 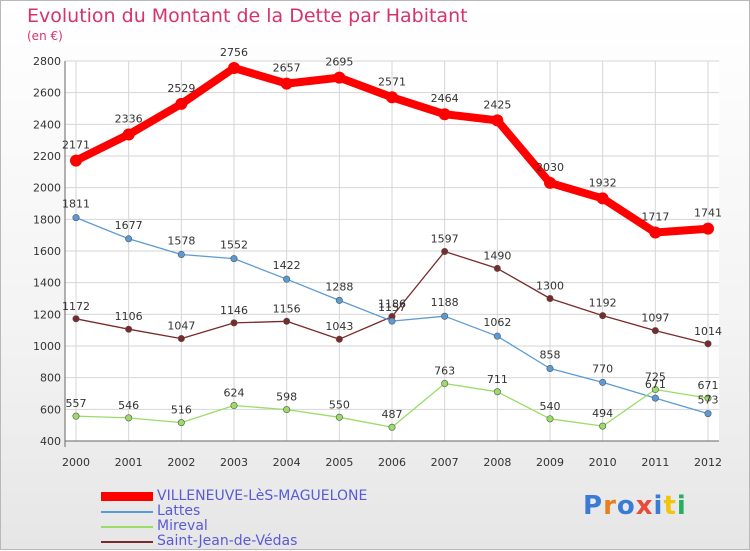 I want to click on y-tick-label: 800, so click(x=50, y=378).